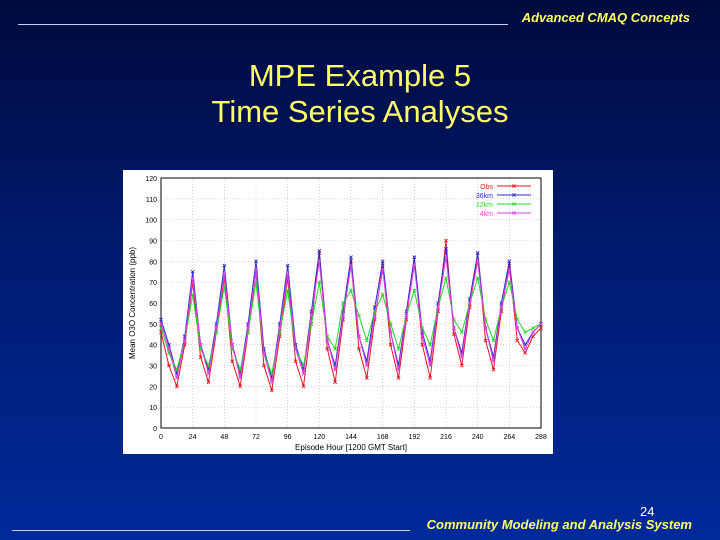  I want to click on x-tick-label: 264, so click(509, 437).